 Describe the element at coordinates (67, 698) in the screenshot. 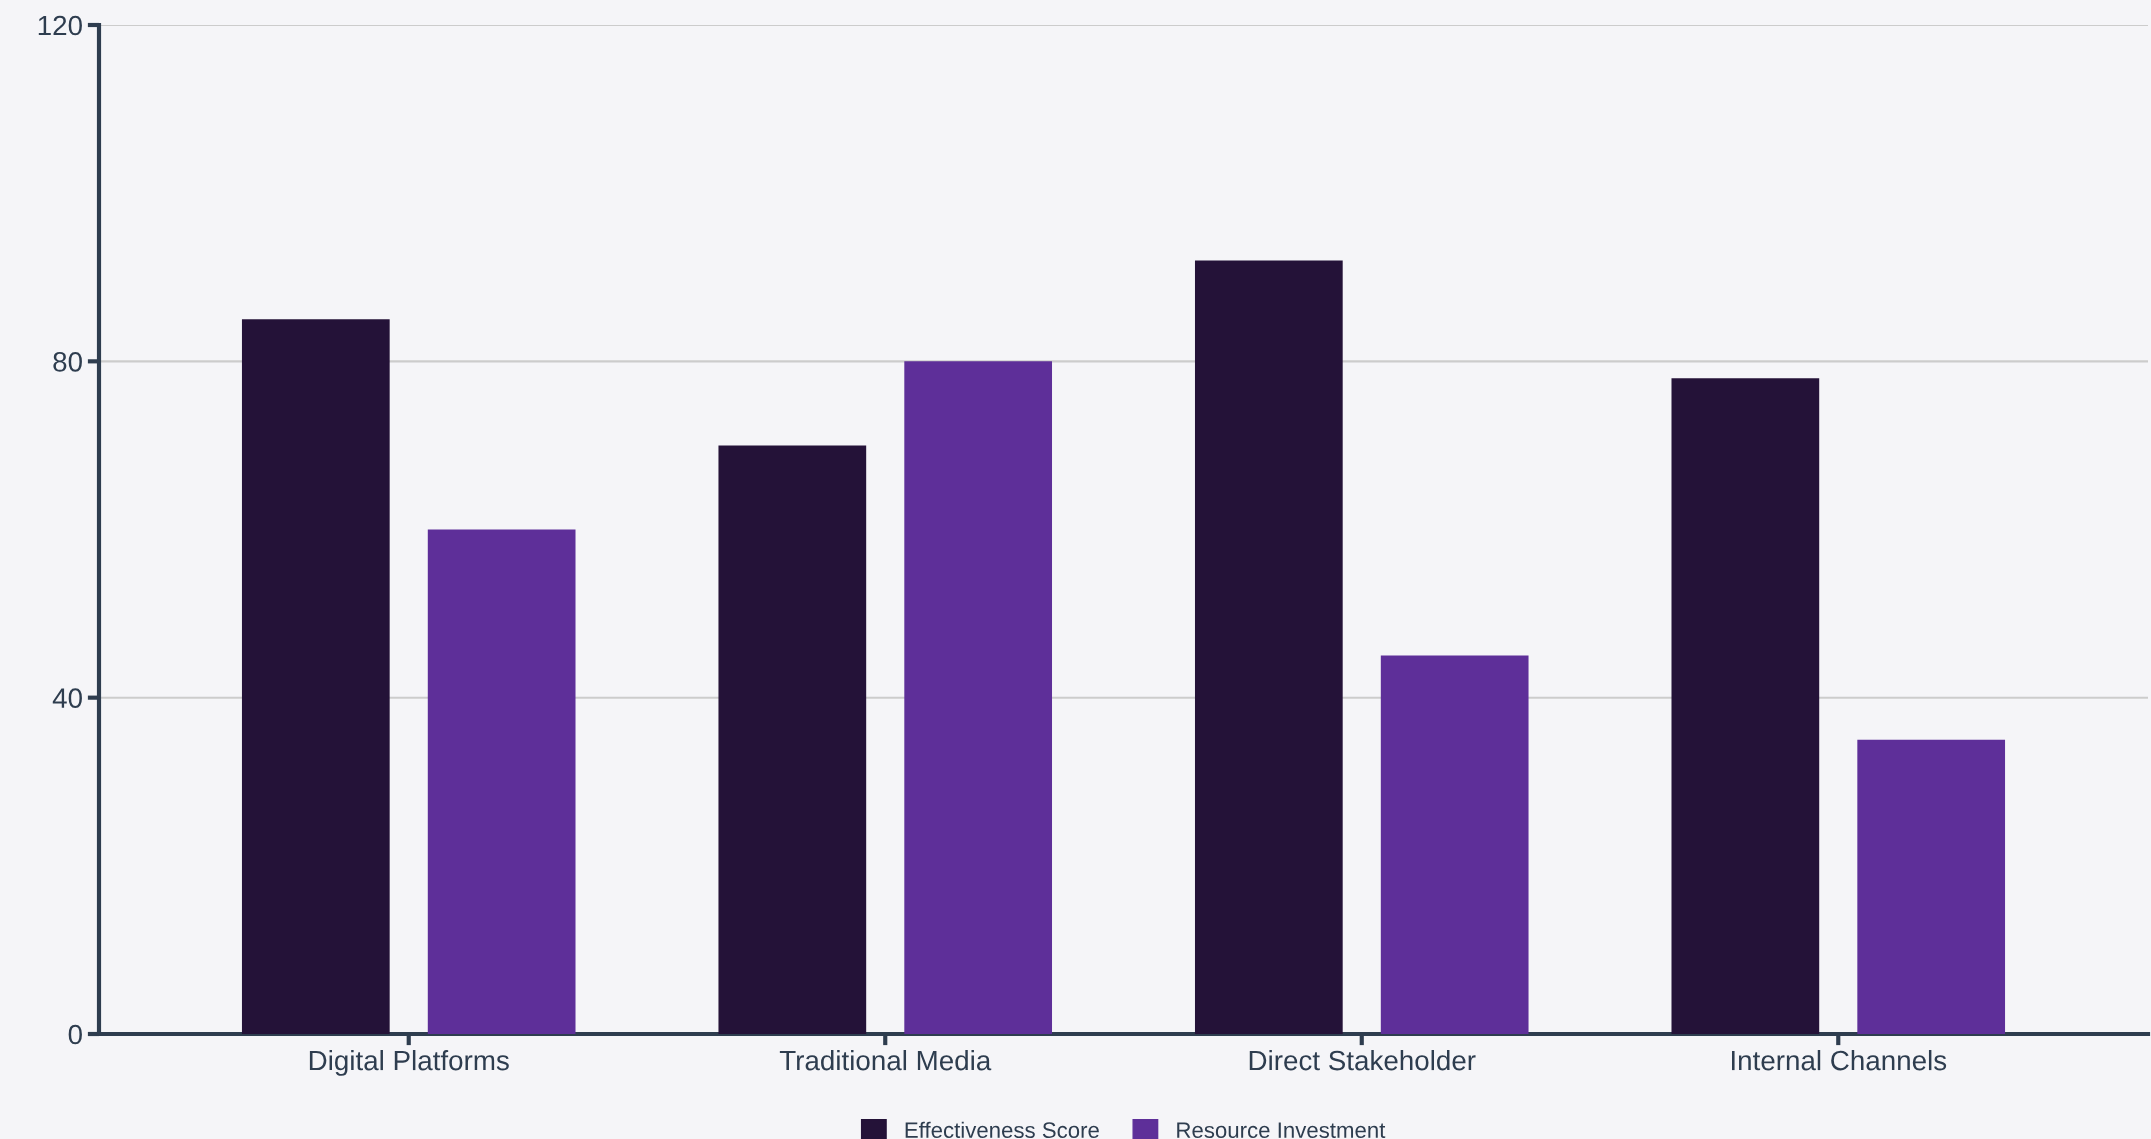

I see `y-tick-label: 40` at that location.